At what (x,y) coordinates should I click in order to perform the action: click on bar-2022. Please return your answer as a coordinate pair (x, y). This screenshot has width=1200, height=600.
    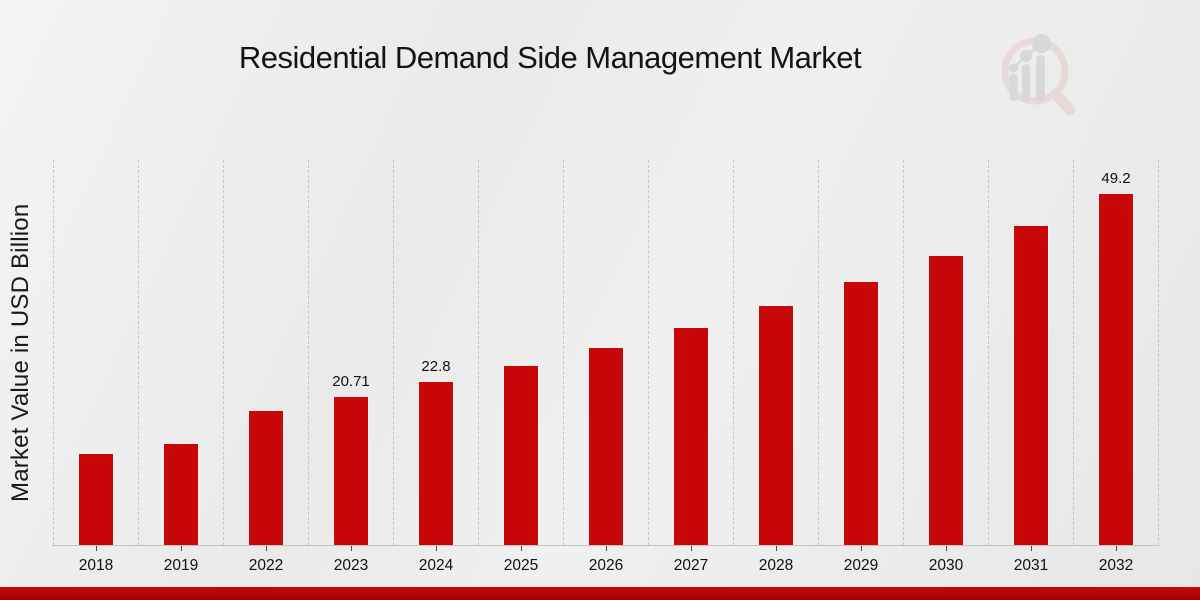
    Looking at the image, I should click on (266, 478).